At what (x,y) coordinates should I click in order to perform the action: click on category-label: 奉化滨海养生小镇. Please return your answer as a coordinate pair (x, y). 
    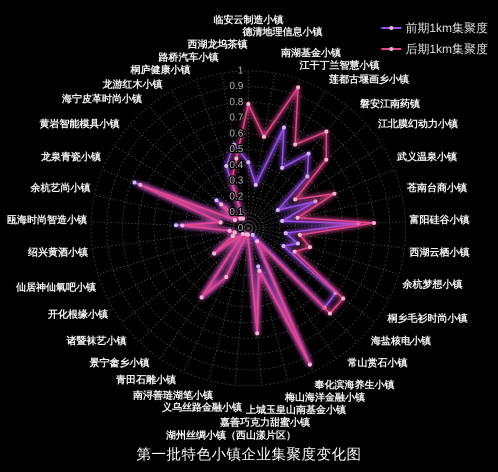
    Looking at the image, I should click on (354, 385).